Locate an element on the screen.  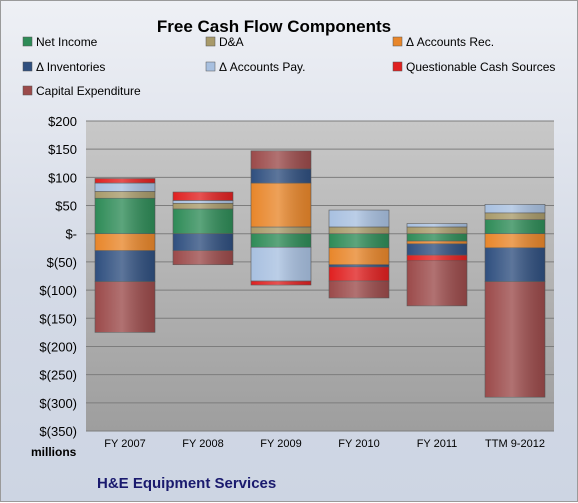
x-tick-label: TTM 9-2012 is located at coordinates (515, 444).